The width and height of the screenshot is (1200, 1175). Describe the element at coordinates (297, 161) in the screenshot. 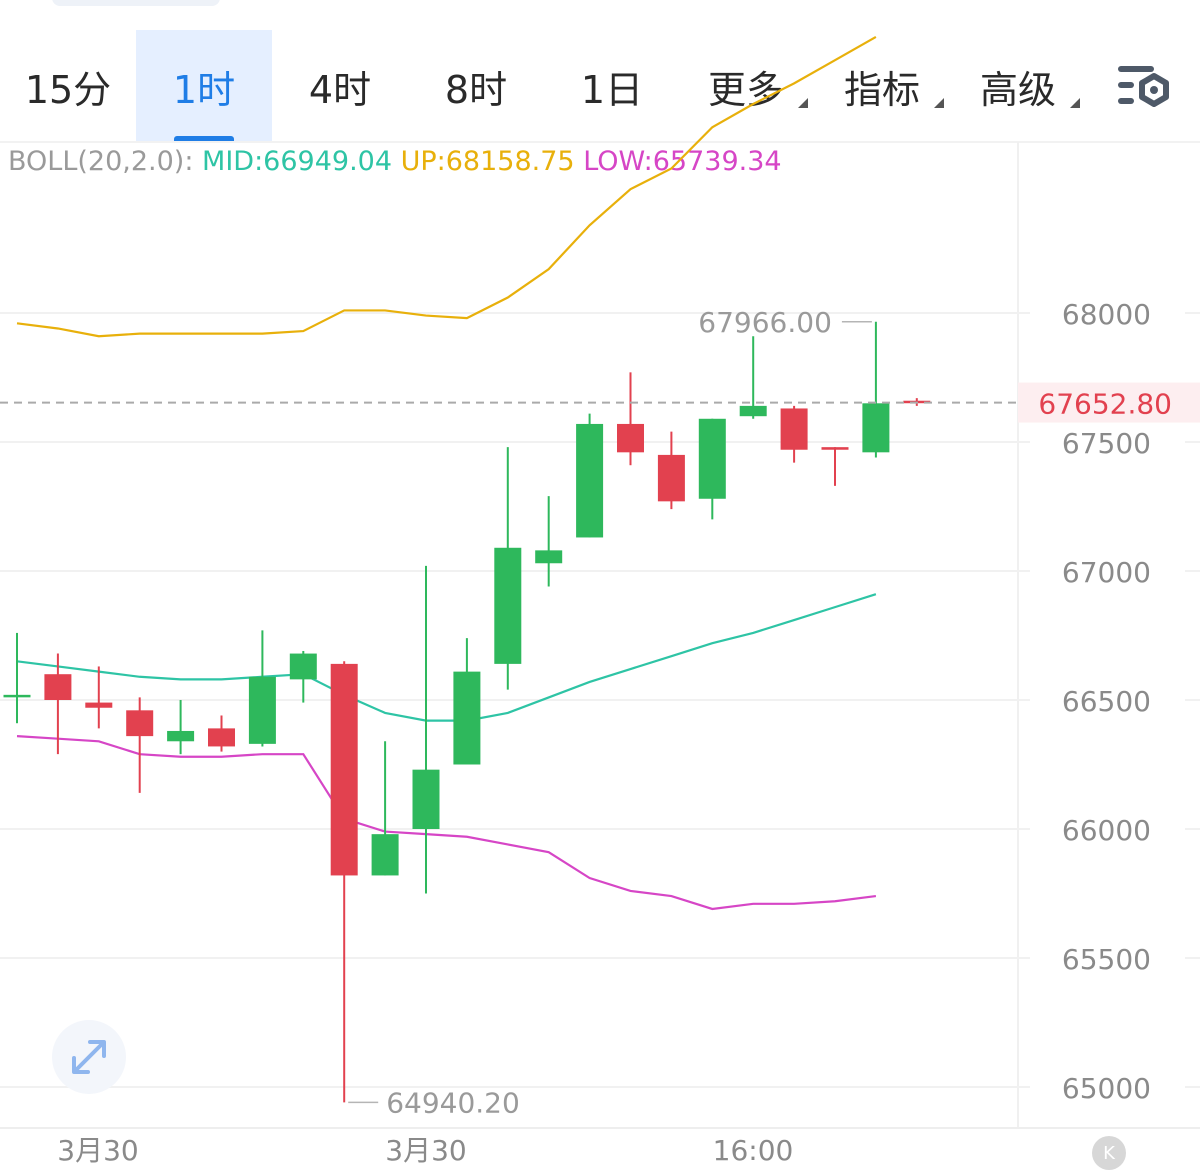

I see `boll-mid: MID:66949.04` at that location.